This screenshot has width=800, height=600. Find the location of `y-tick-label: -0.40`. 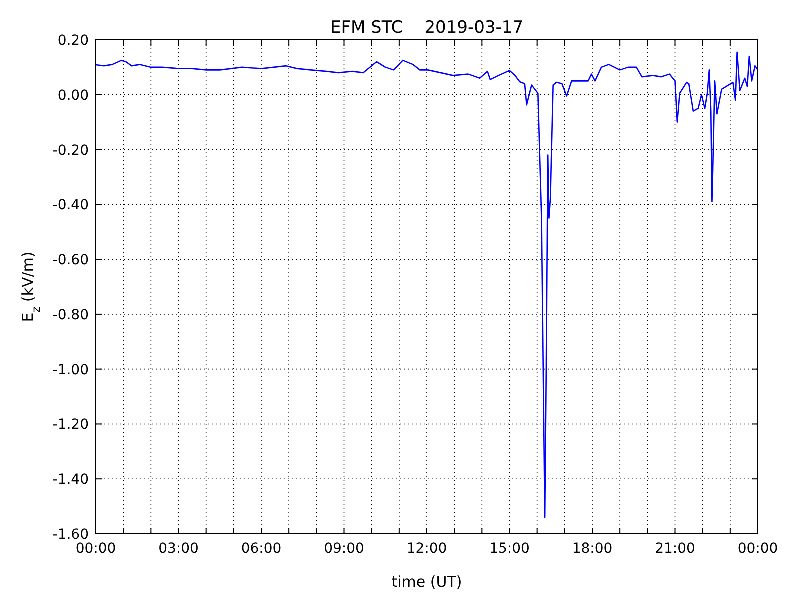

y-tick-label: -0.40 is located at coordinates (70, 206).